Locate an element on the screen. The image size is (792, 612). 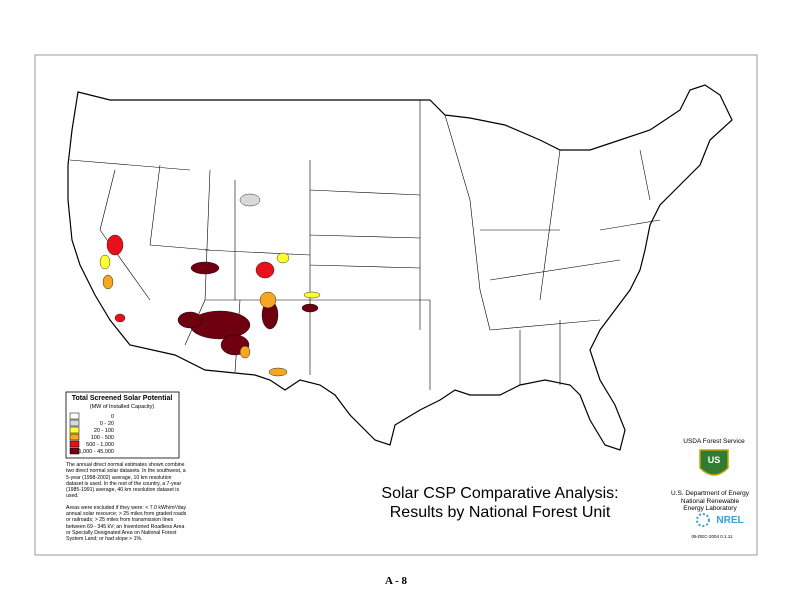
map-date: 06-DEC-2004 0.1.11 is located at coordinates (712, 536).